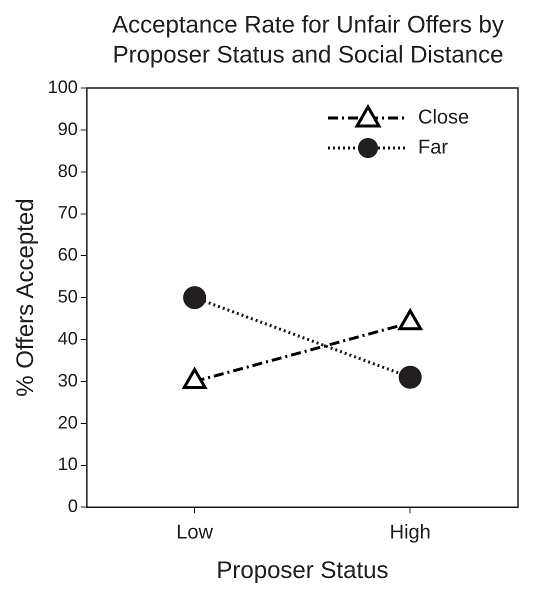  Describe the element at coordinates (68, 128) in the screenshot. I see `y-tick-label: 90` at that location.